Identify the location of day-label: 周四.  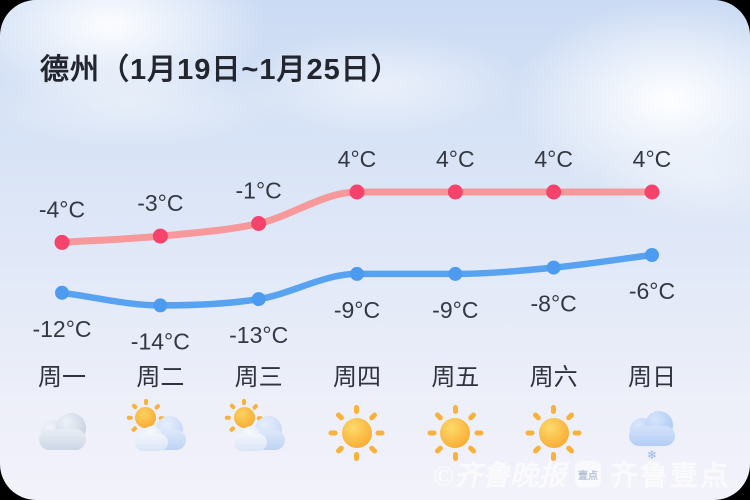
(356, 377).